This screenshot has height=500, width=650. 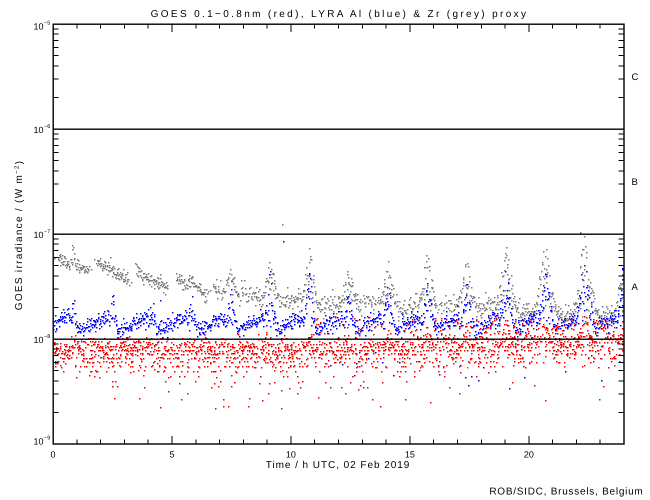 I want to click on svg-text: GOES irradiance / (W m−2), so click(x=20, y=235).